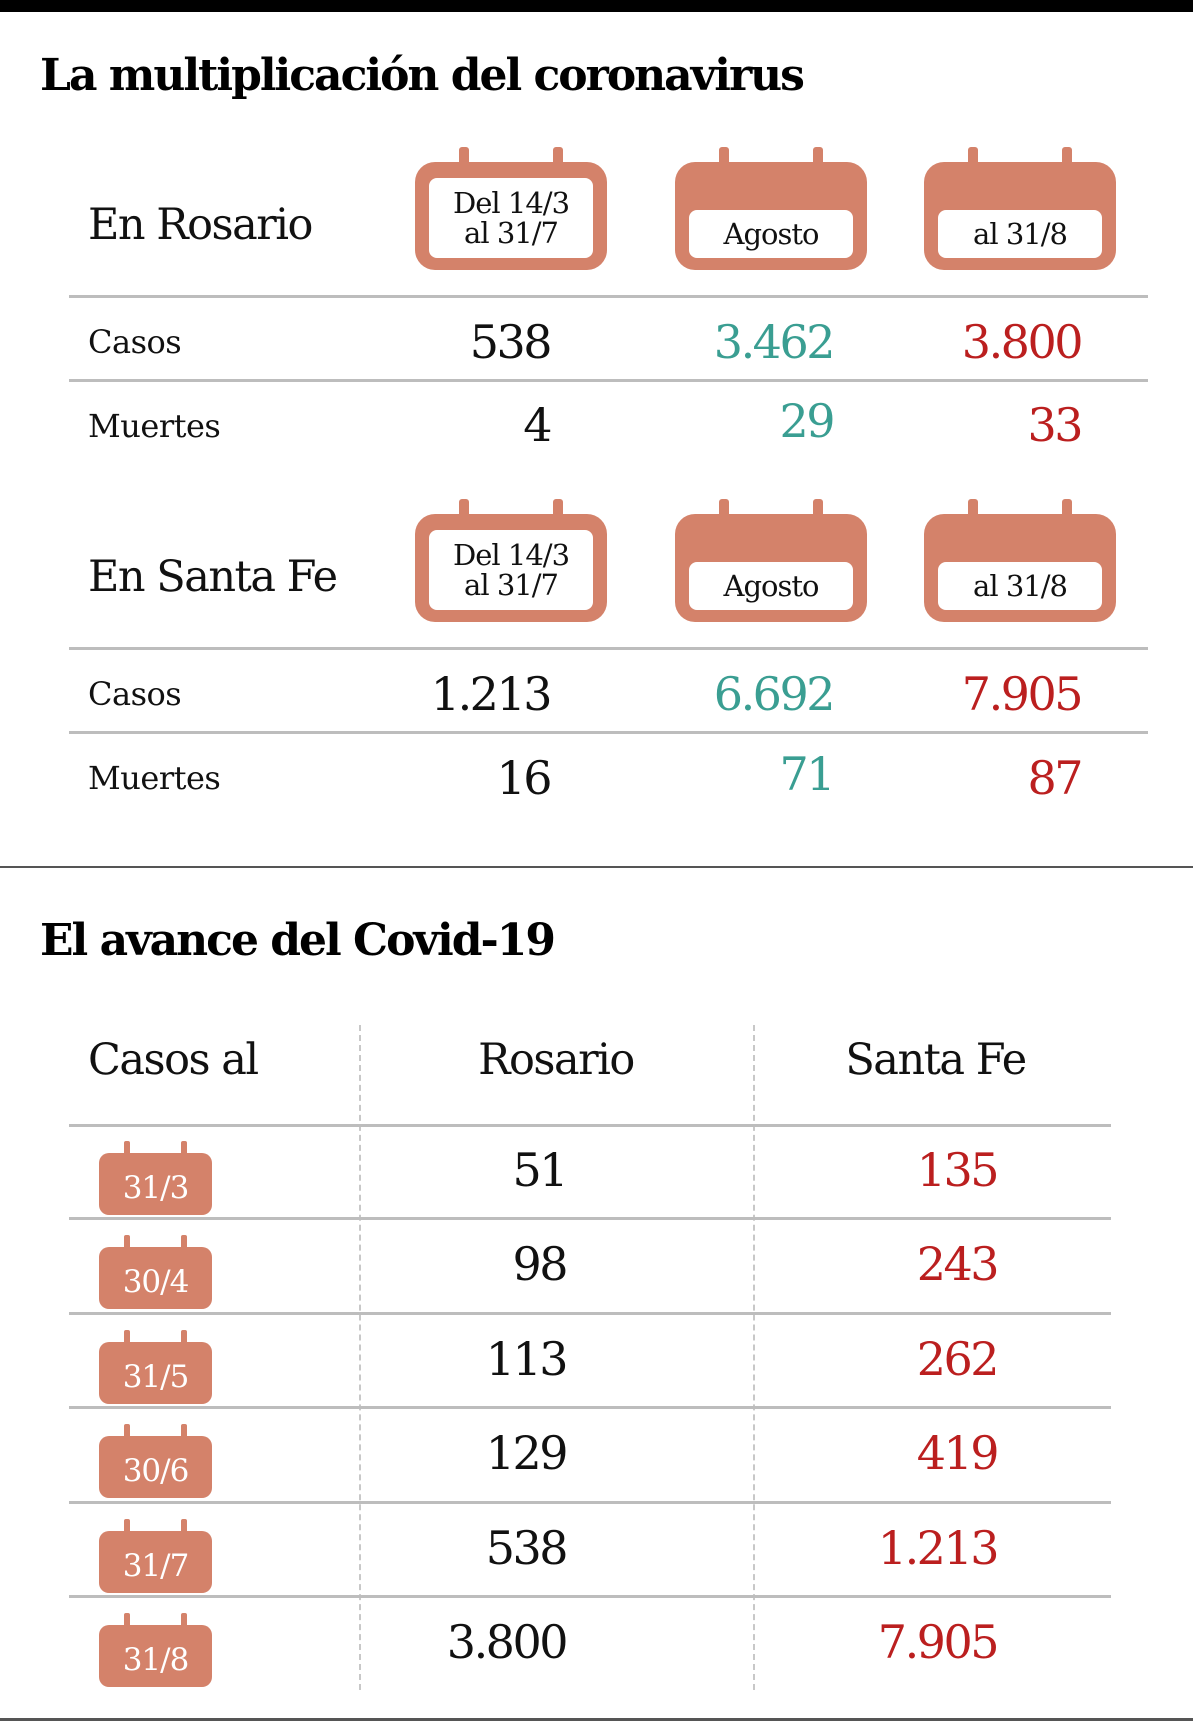 This screenshot has height=1722, width=1193. What do you see at coordinates (527, 1547) in the screenshot?
I see `value-rosario: 538` at bounding box center [527, 1547].